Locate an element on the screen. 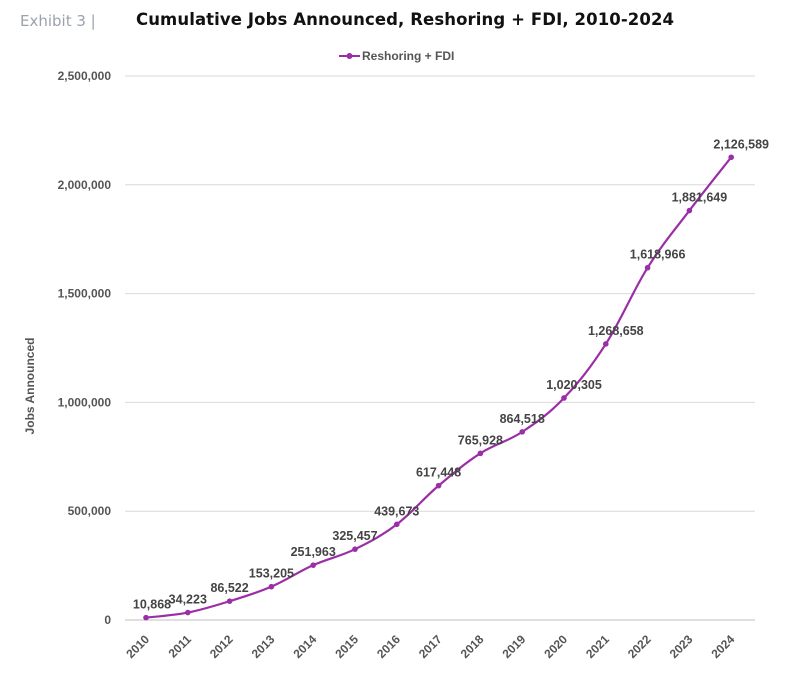 Image resolution: width=800 pixels, height=689 pixels. x-tick-label: 2014 is located at coordinates (305, 646).